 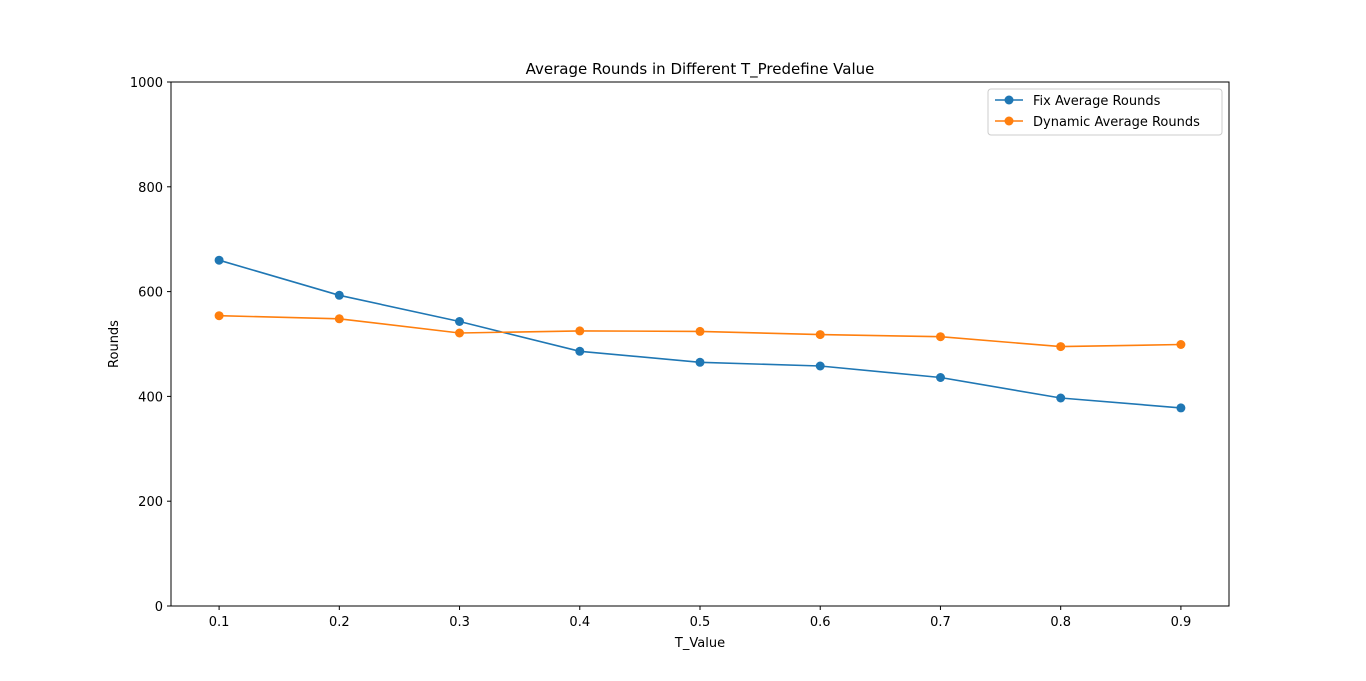 I want to click on x-tick-label: 0.3, so click(x=459, y=622).